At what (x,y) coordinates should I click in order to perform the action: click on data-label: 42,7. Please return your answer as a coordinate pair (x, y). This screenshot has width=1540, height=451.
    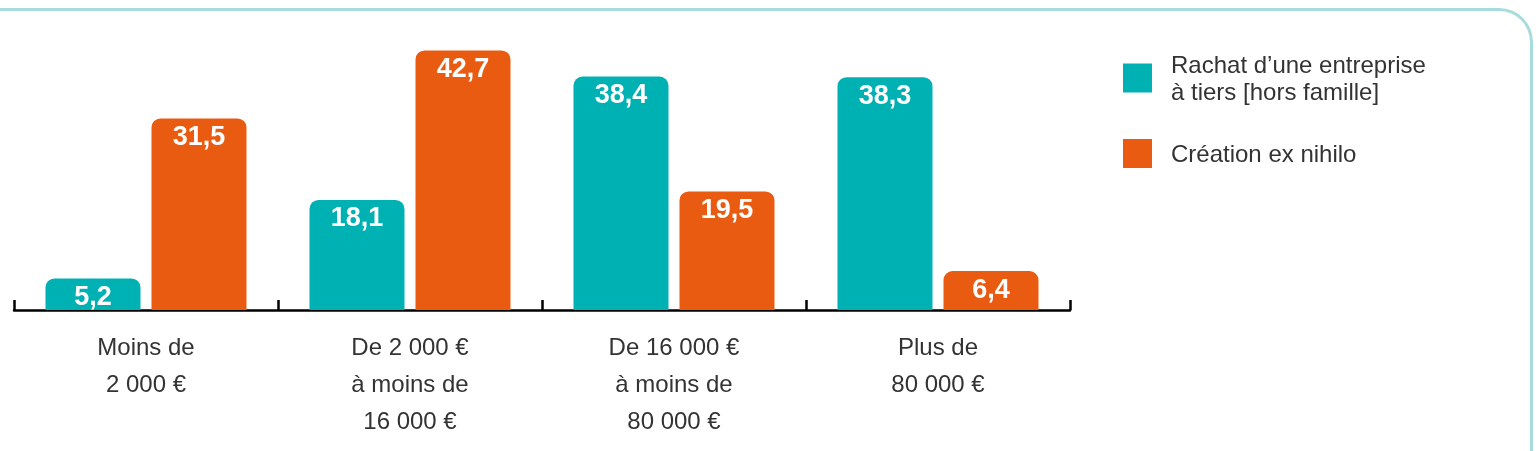
    Looking at the image, I should click on (463, 67).